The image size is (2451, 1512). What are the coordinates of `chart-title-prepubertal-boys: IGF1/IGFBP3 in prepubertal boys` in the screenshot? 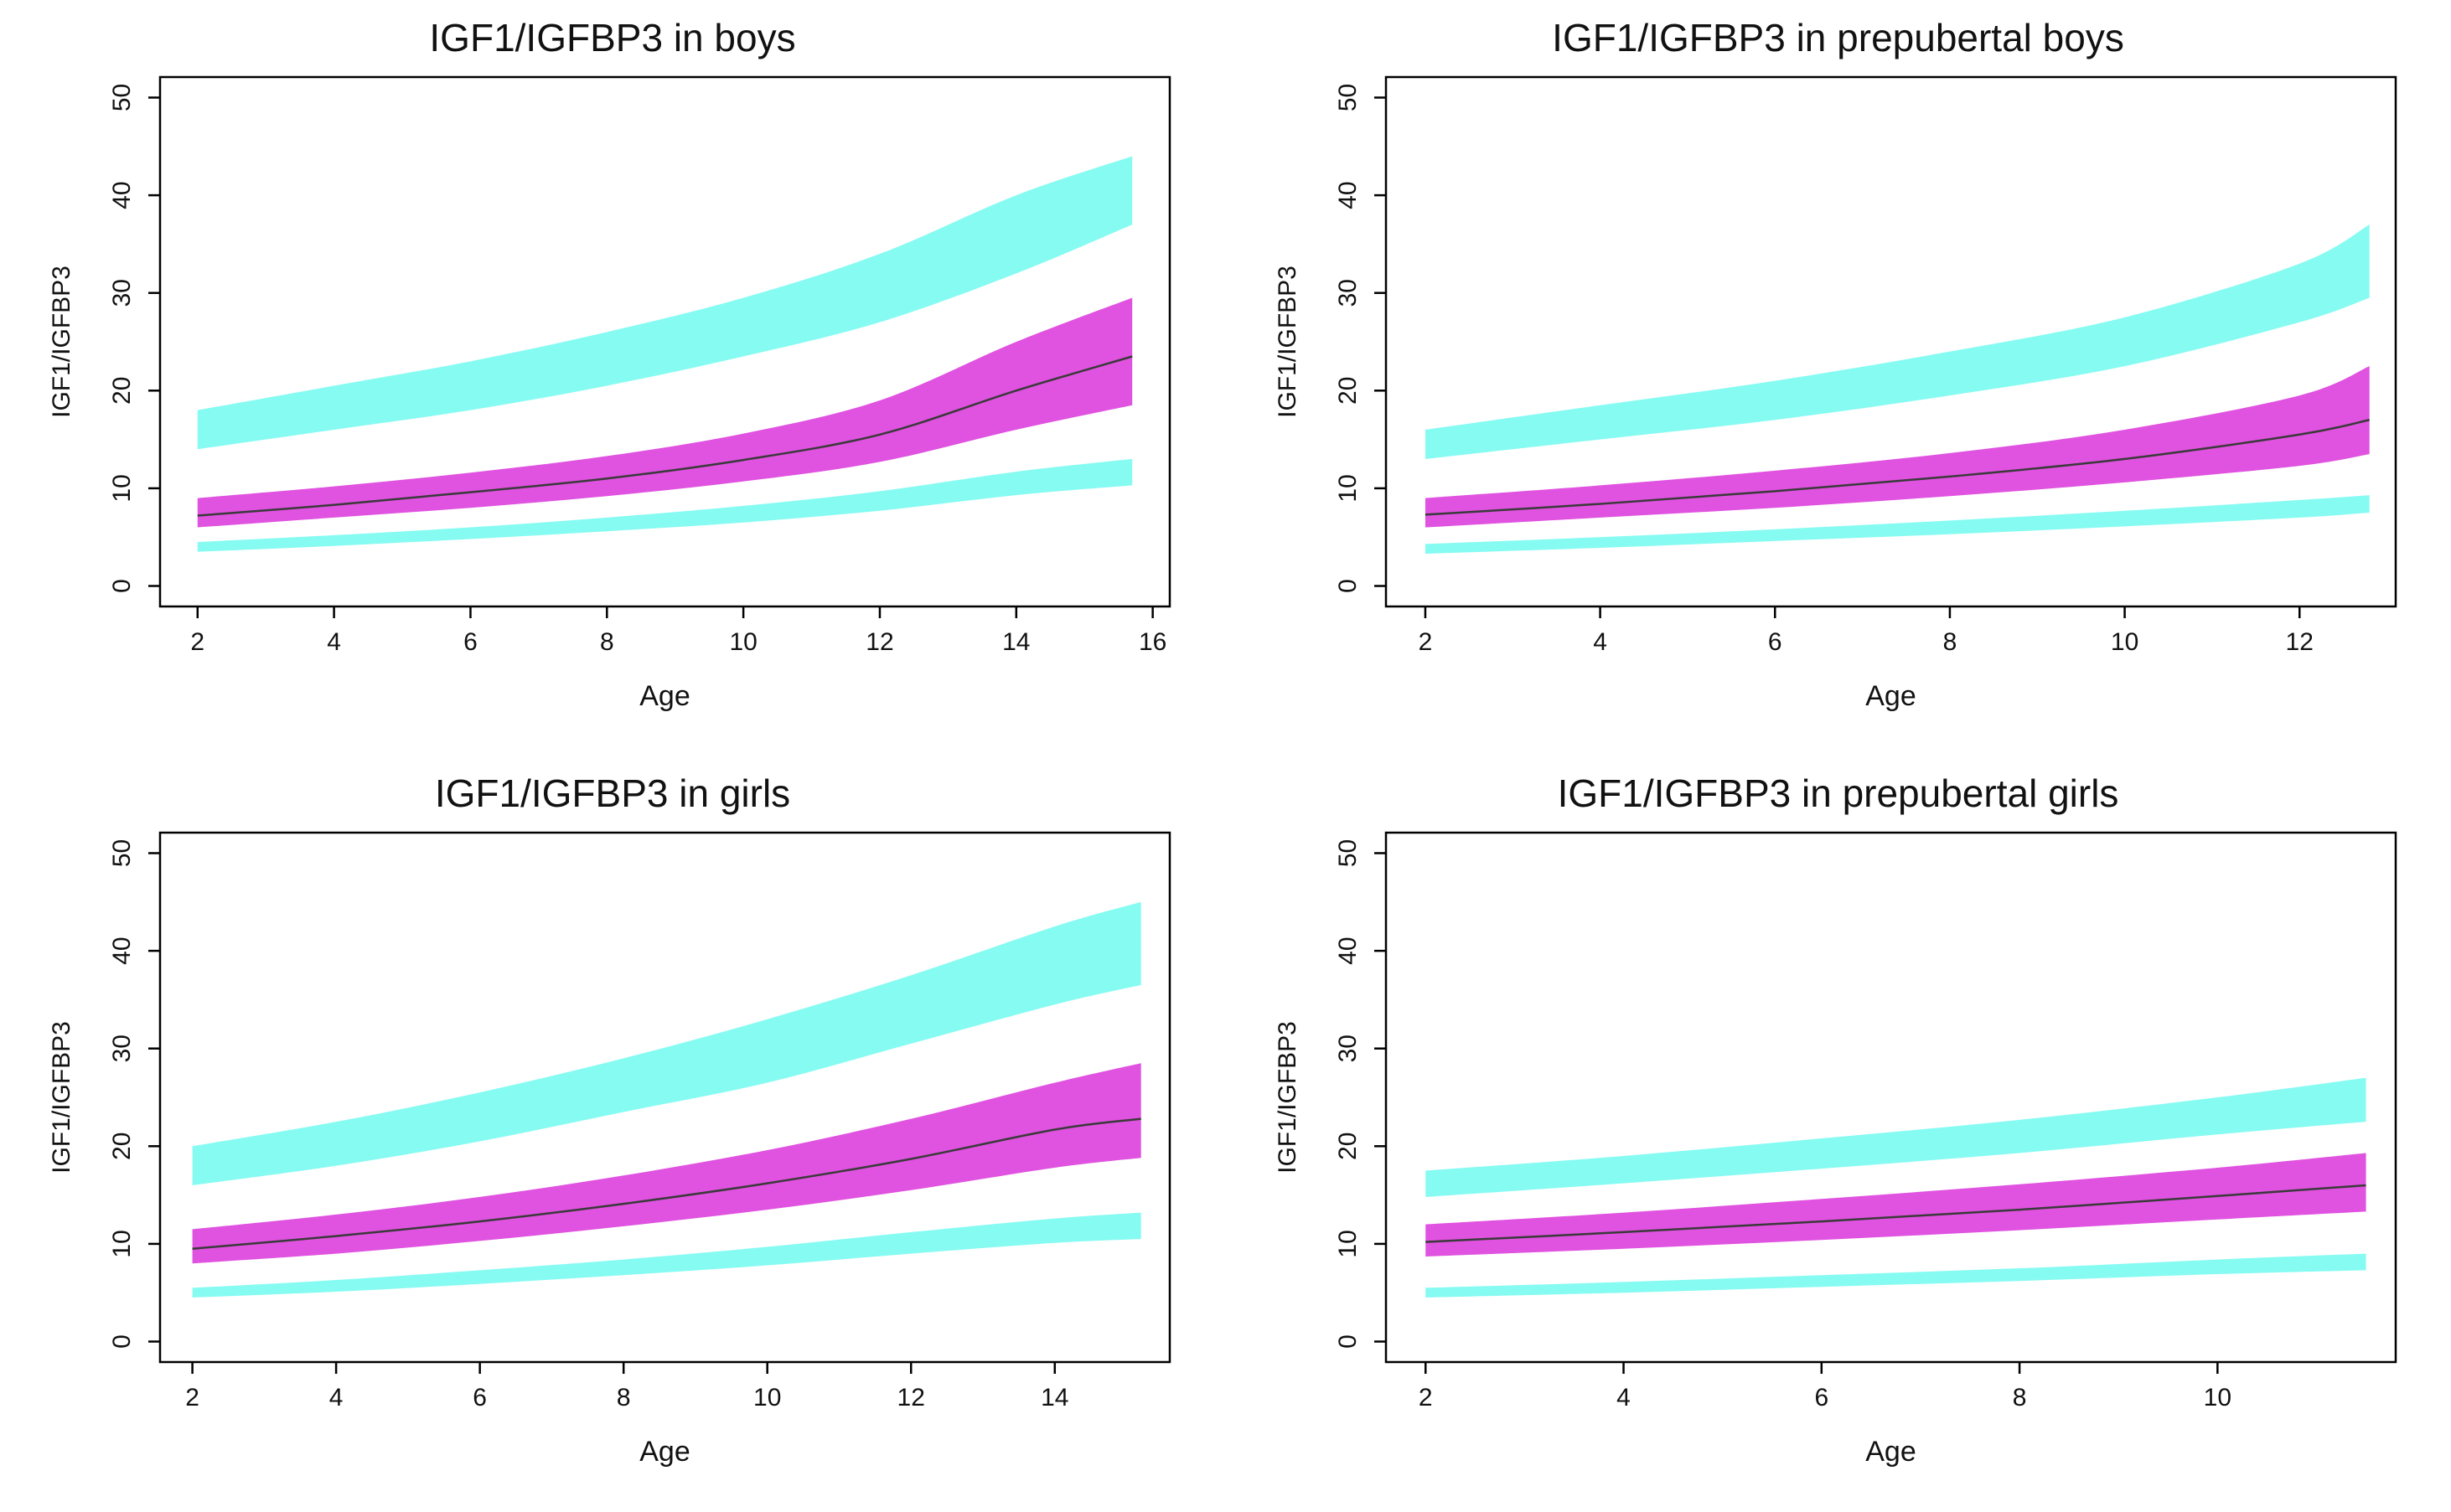 It's located at (1838, 37).